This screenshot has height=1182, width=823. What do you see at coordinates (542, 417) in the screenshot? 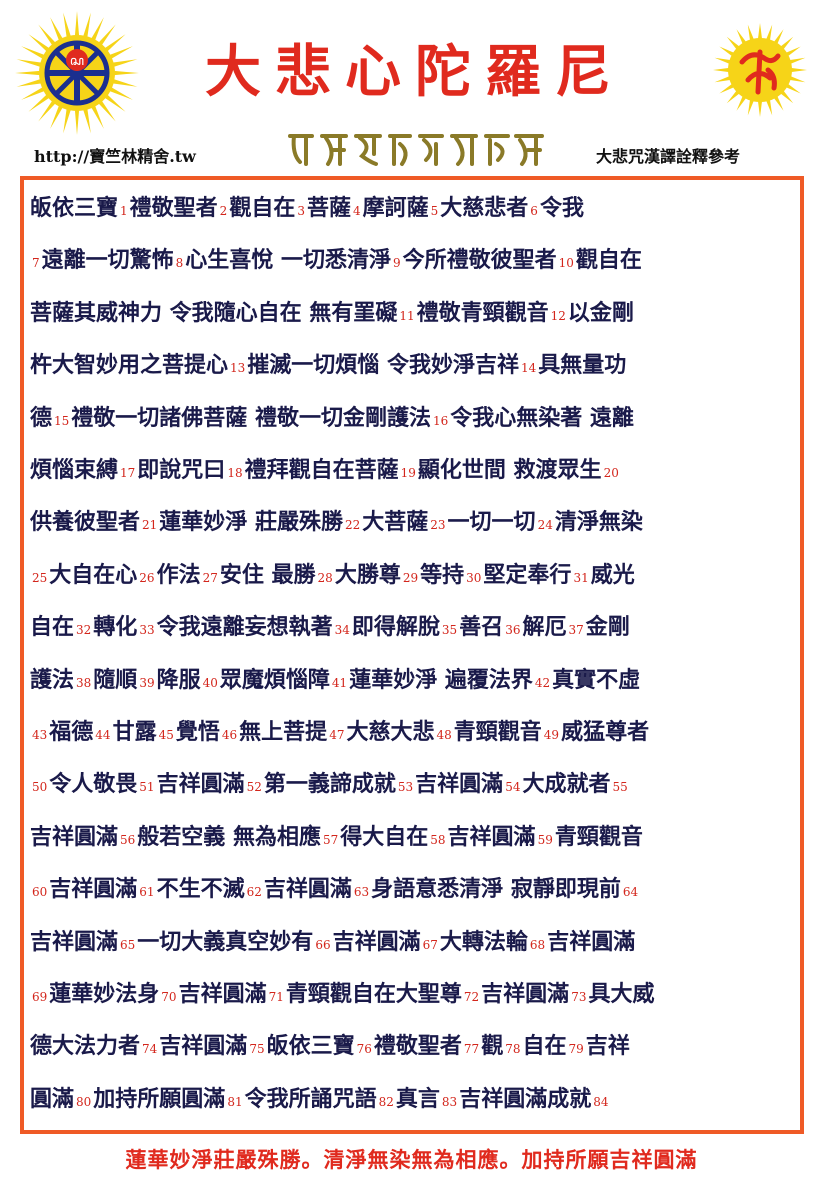
I see `verse-text: 令我心無染著 遠離` at bounding box center [542, 417].